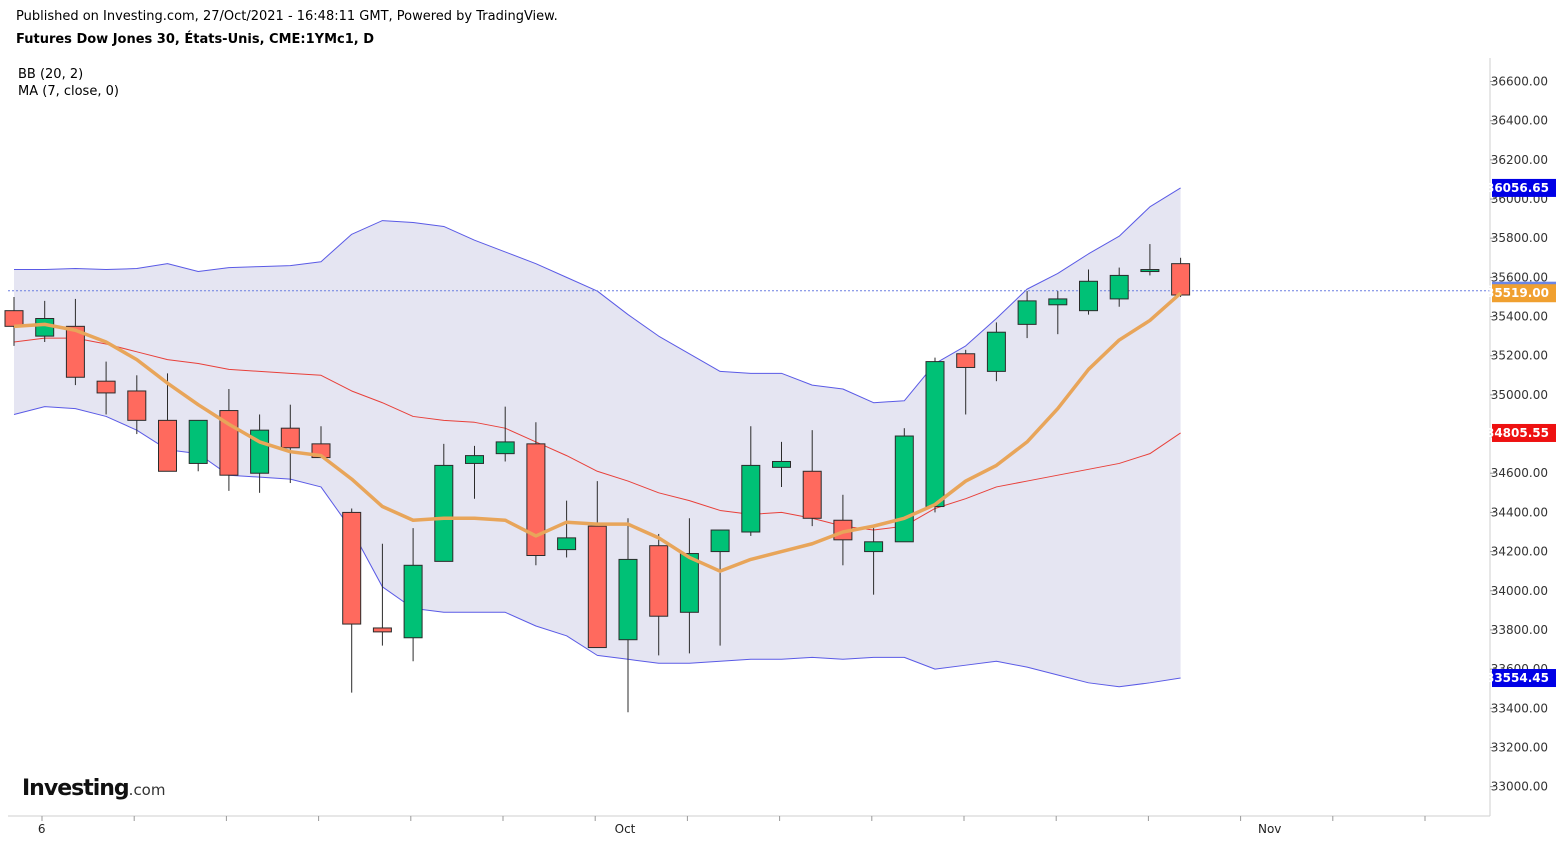 This screenshot has width=1561, height=844. What do you see at coordinates (749, 825) in the screenshot?
I see `time-axis: 6 Oct Nov` at bounding box center [749, 825].